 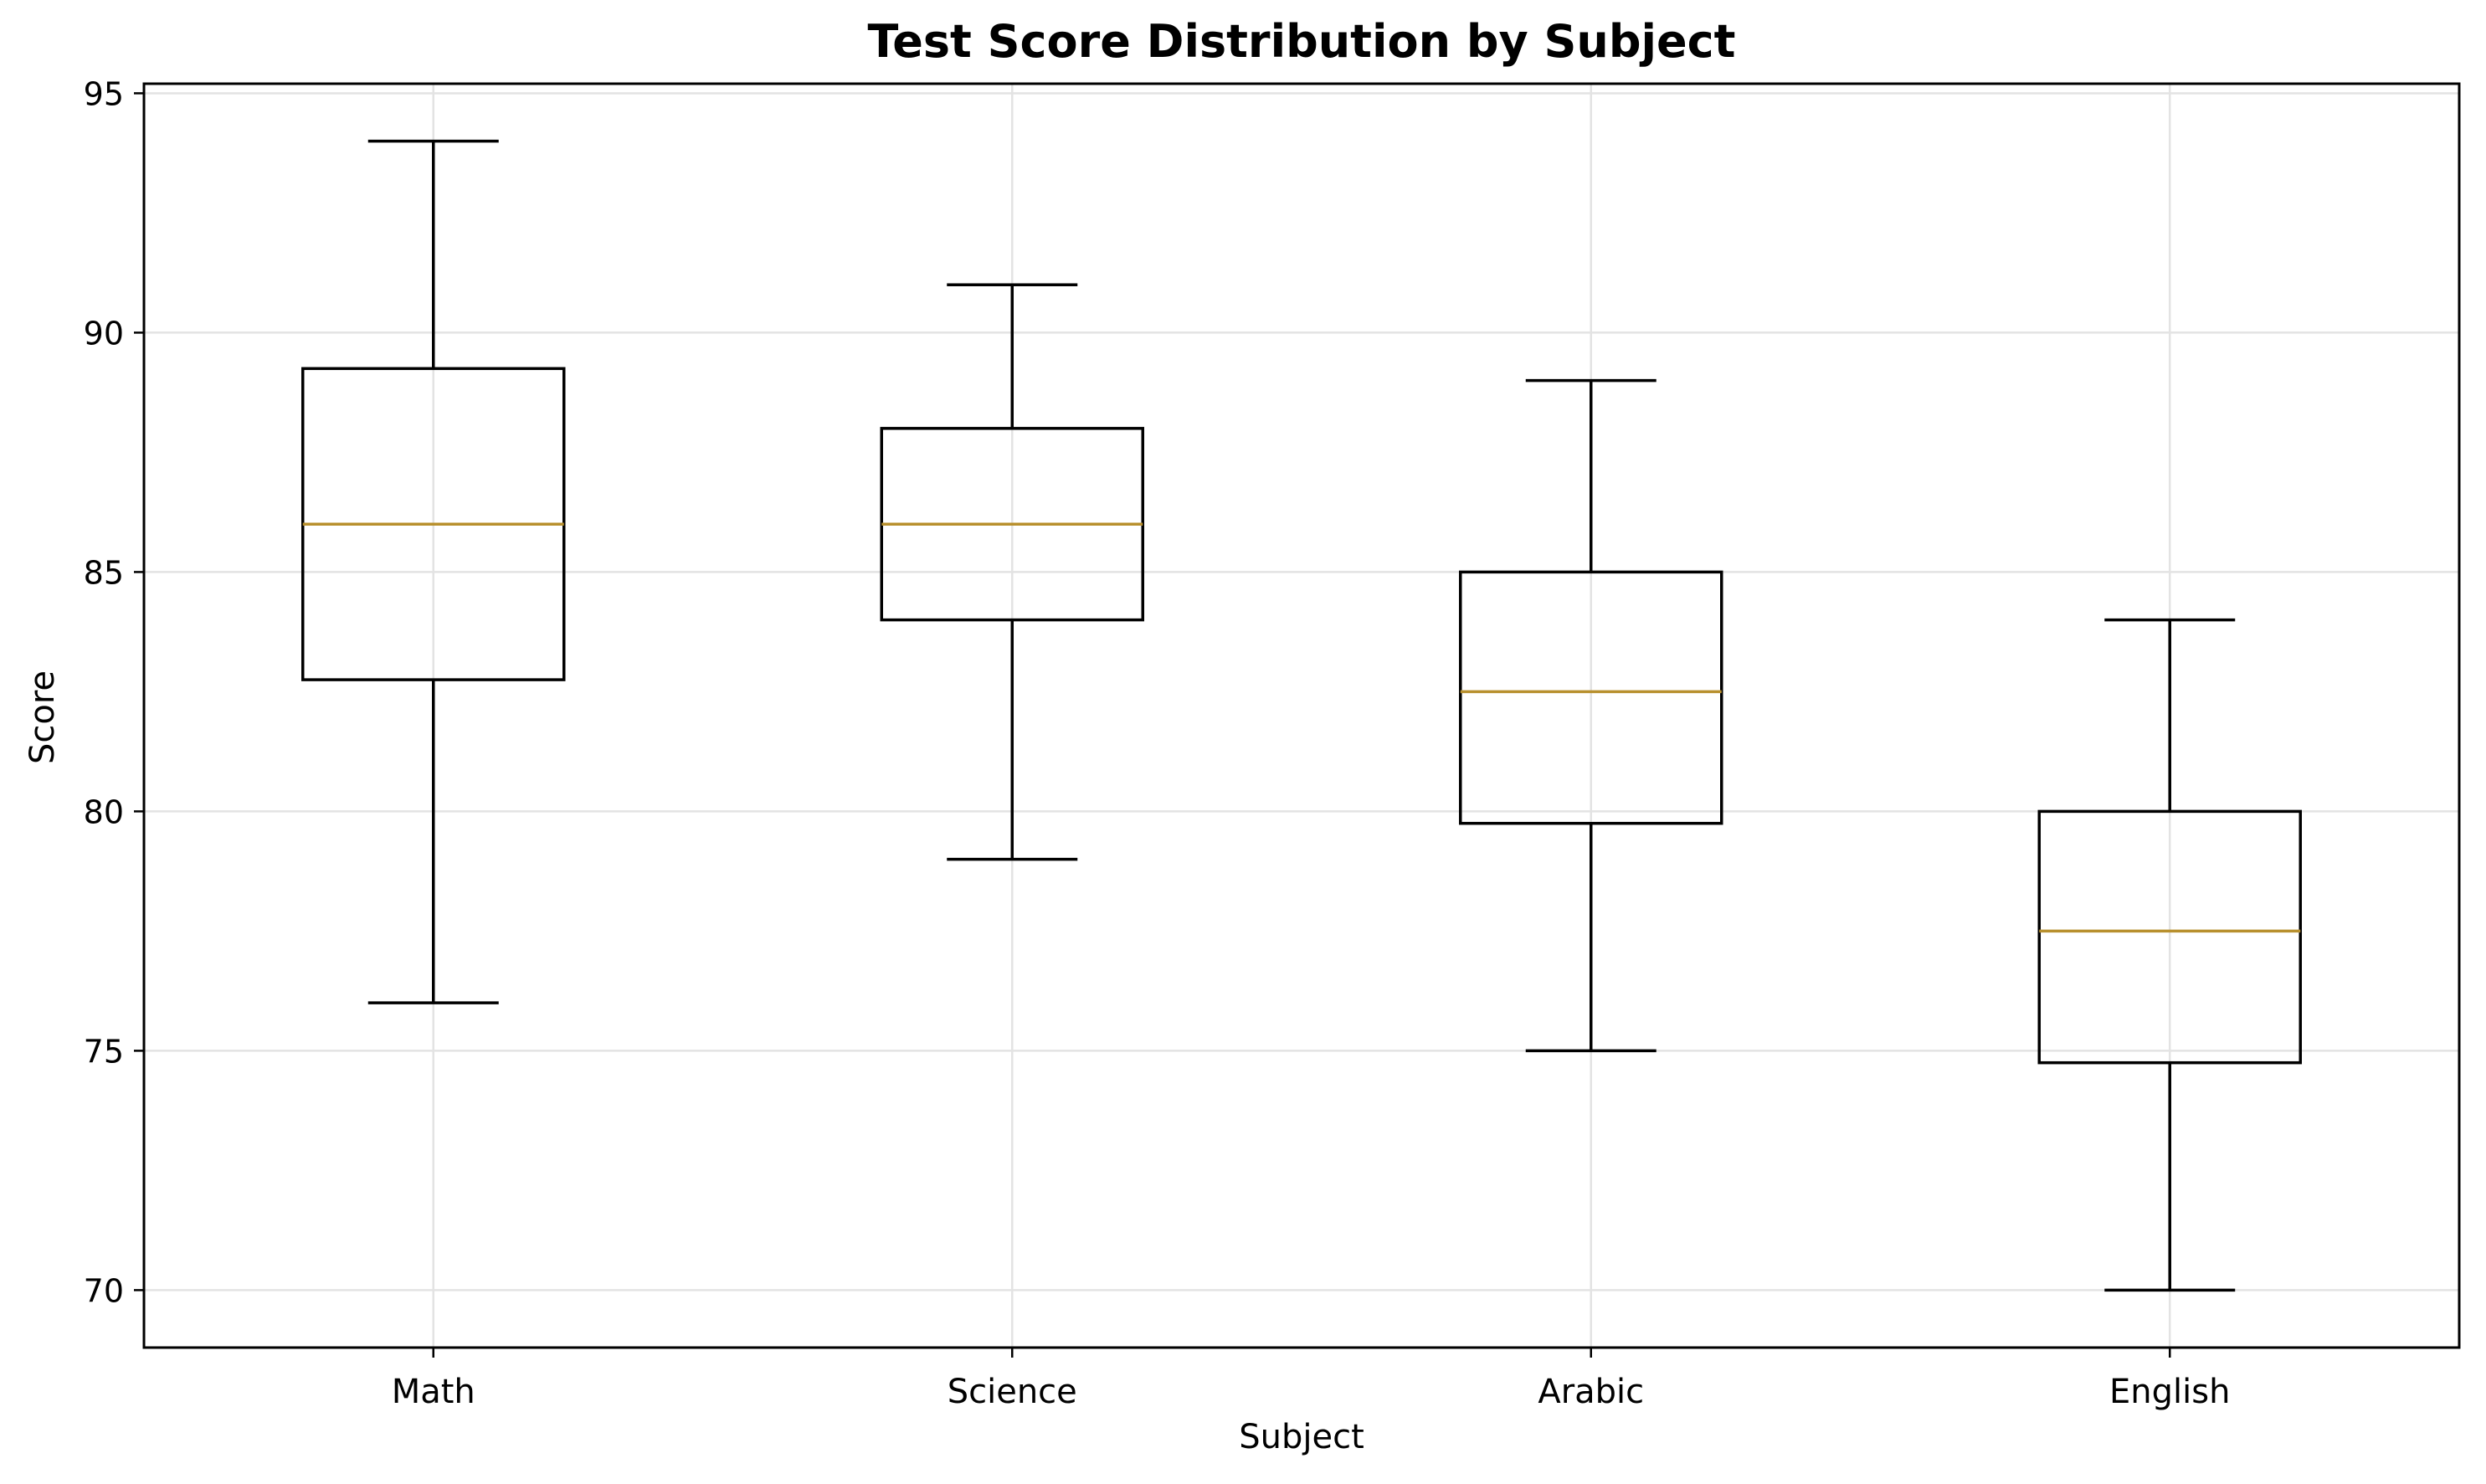 What do you see at coordinates (104, 573) in the screenshot?
I see `y-tick-label: 85` at bounding box center [104, 573].